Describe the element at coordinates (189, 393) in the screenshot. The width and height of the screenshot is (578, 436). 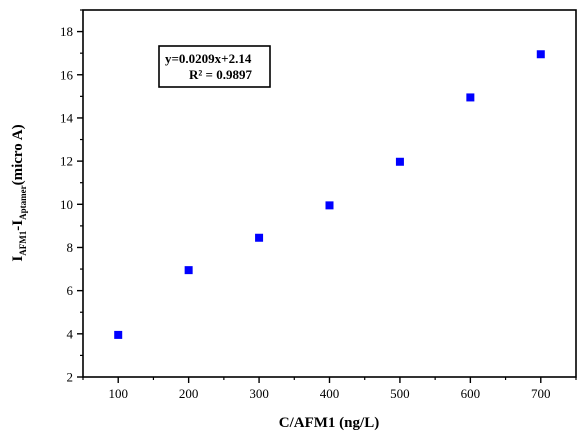
I see `x-tick-label: 200` at that location.